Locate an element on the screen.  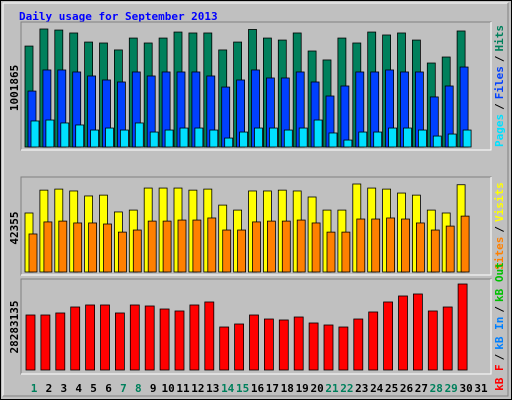
x-tick-label: 26 is located at coordinates (407, 388).